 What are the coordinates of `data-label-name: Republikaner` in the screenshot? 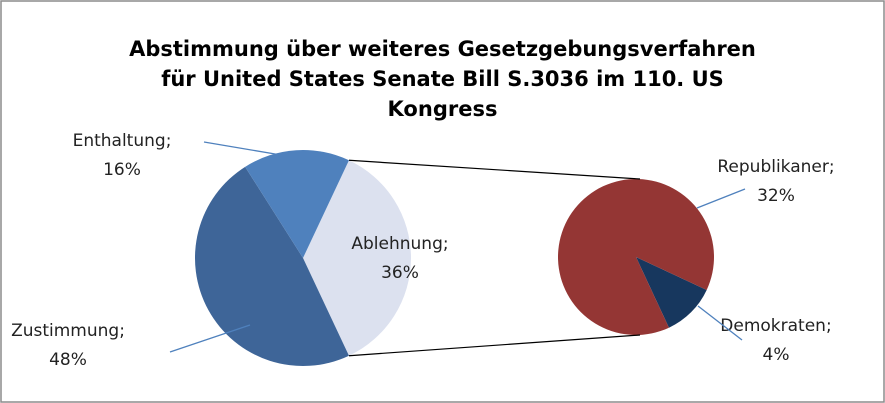 It's located at (773, 167).